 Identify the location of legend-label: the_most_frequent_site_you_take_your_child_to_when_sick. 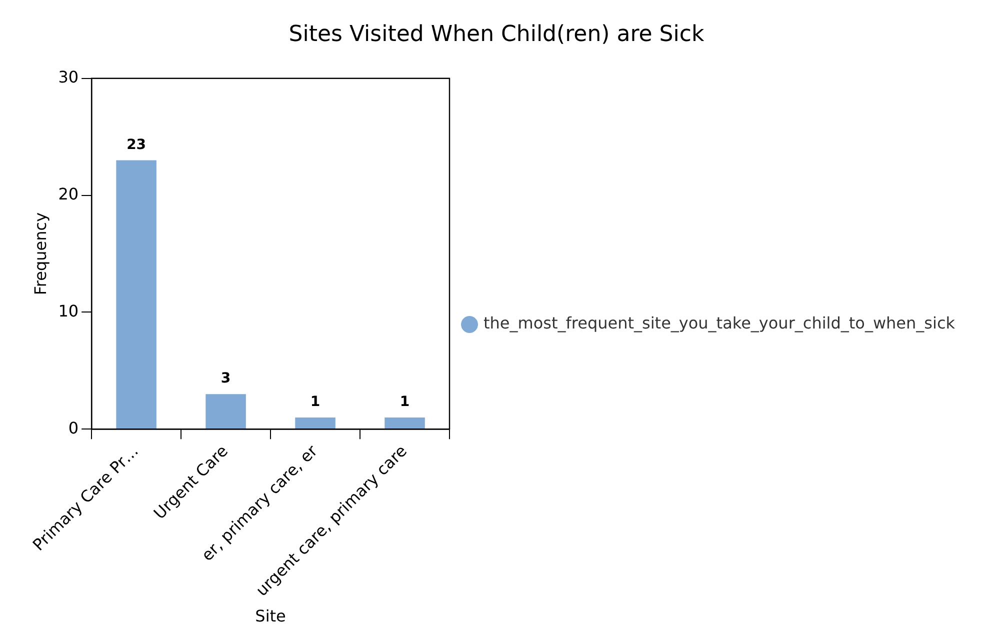
(720, 323).